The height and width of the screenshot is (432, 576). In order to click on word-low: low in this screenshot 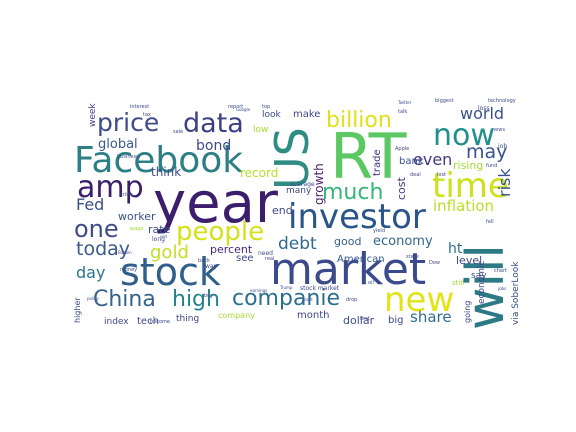, I will do `click(260, 130)`.